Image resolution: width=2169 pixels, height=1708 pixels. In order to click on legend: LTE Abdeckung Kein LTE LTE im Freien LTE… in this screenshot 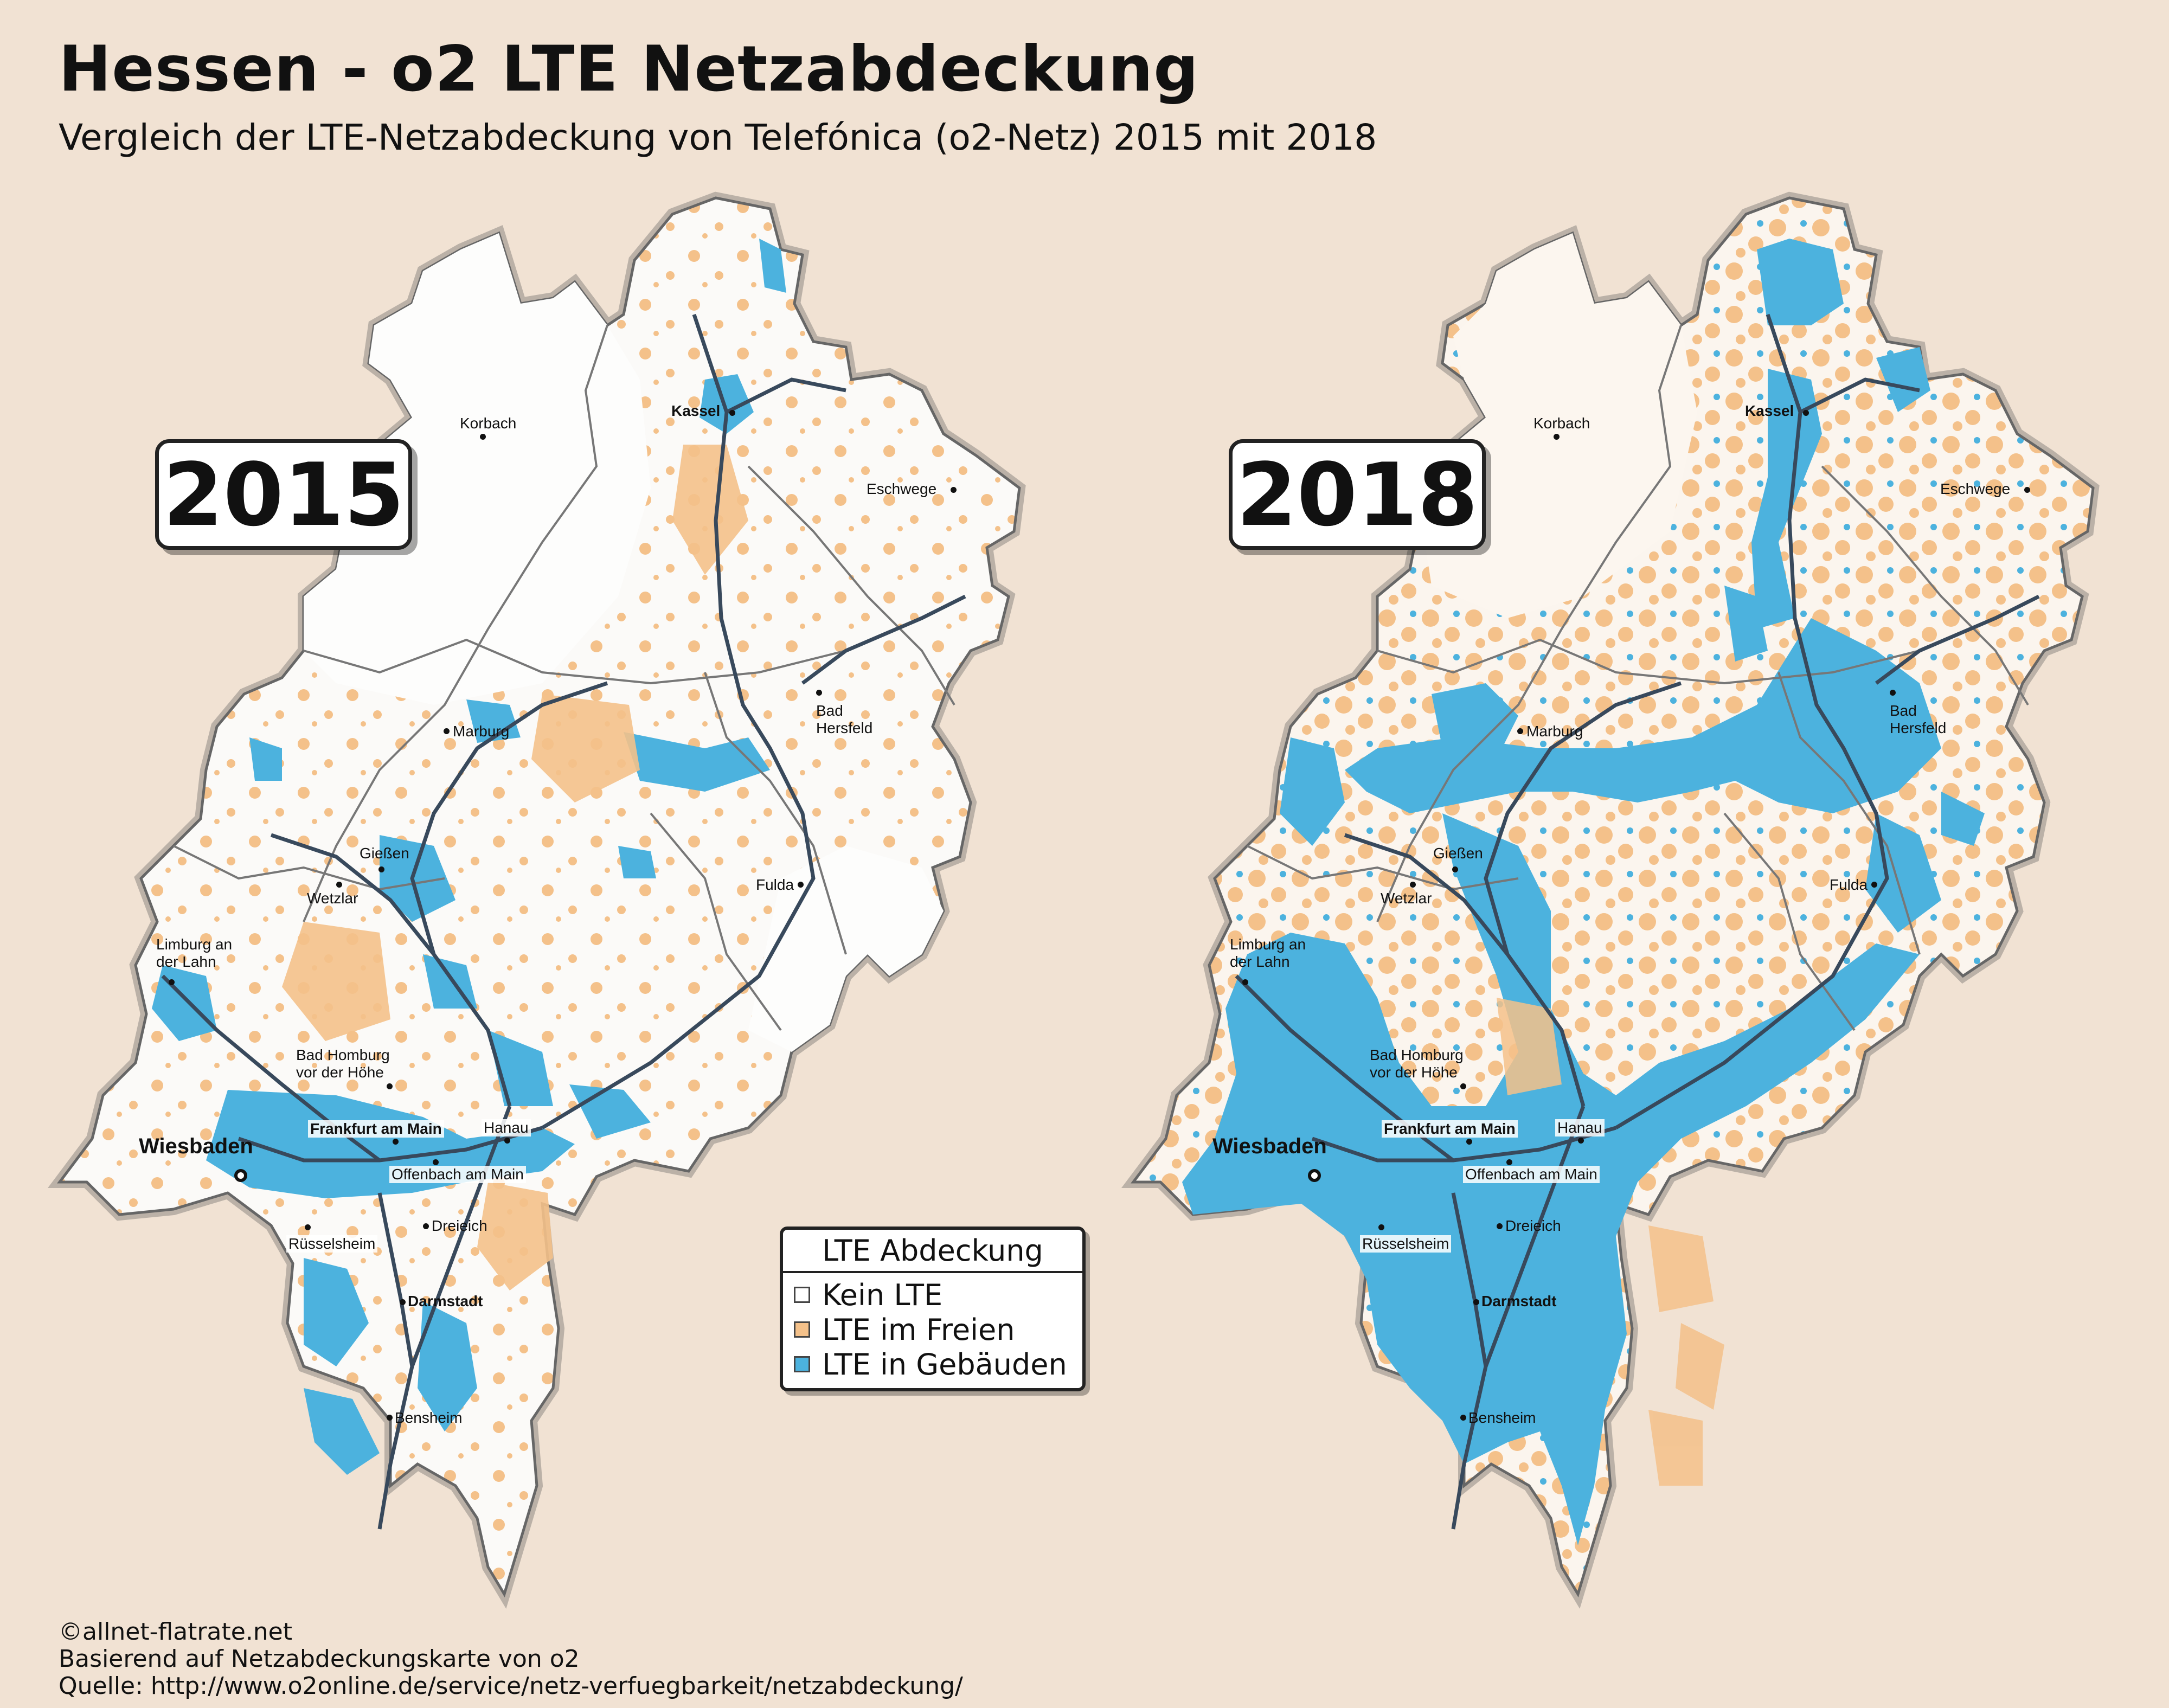, I will do `click(933, 1309)`.